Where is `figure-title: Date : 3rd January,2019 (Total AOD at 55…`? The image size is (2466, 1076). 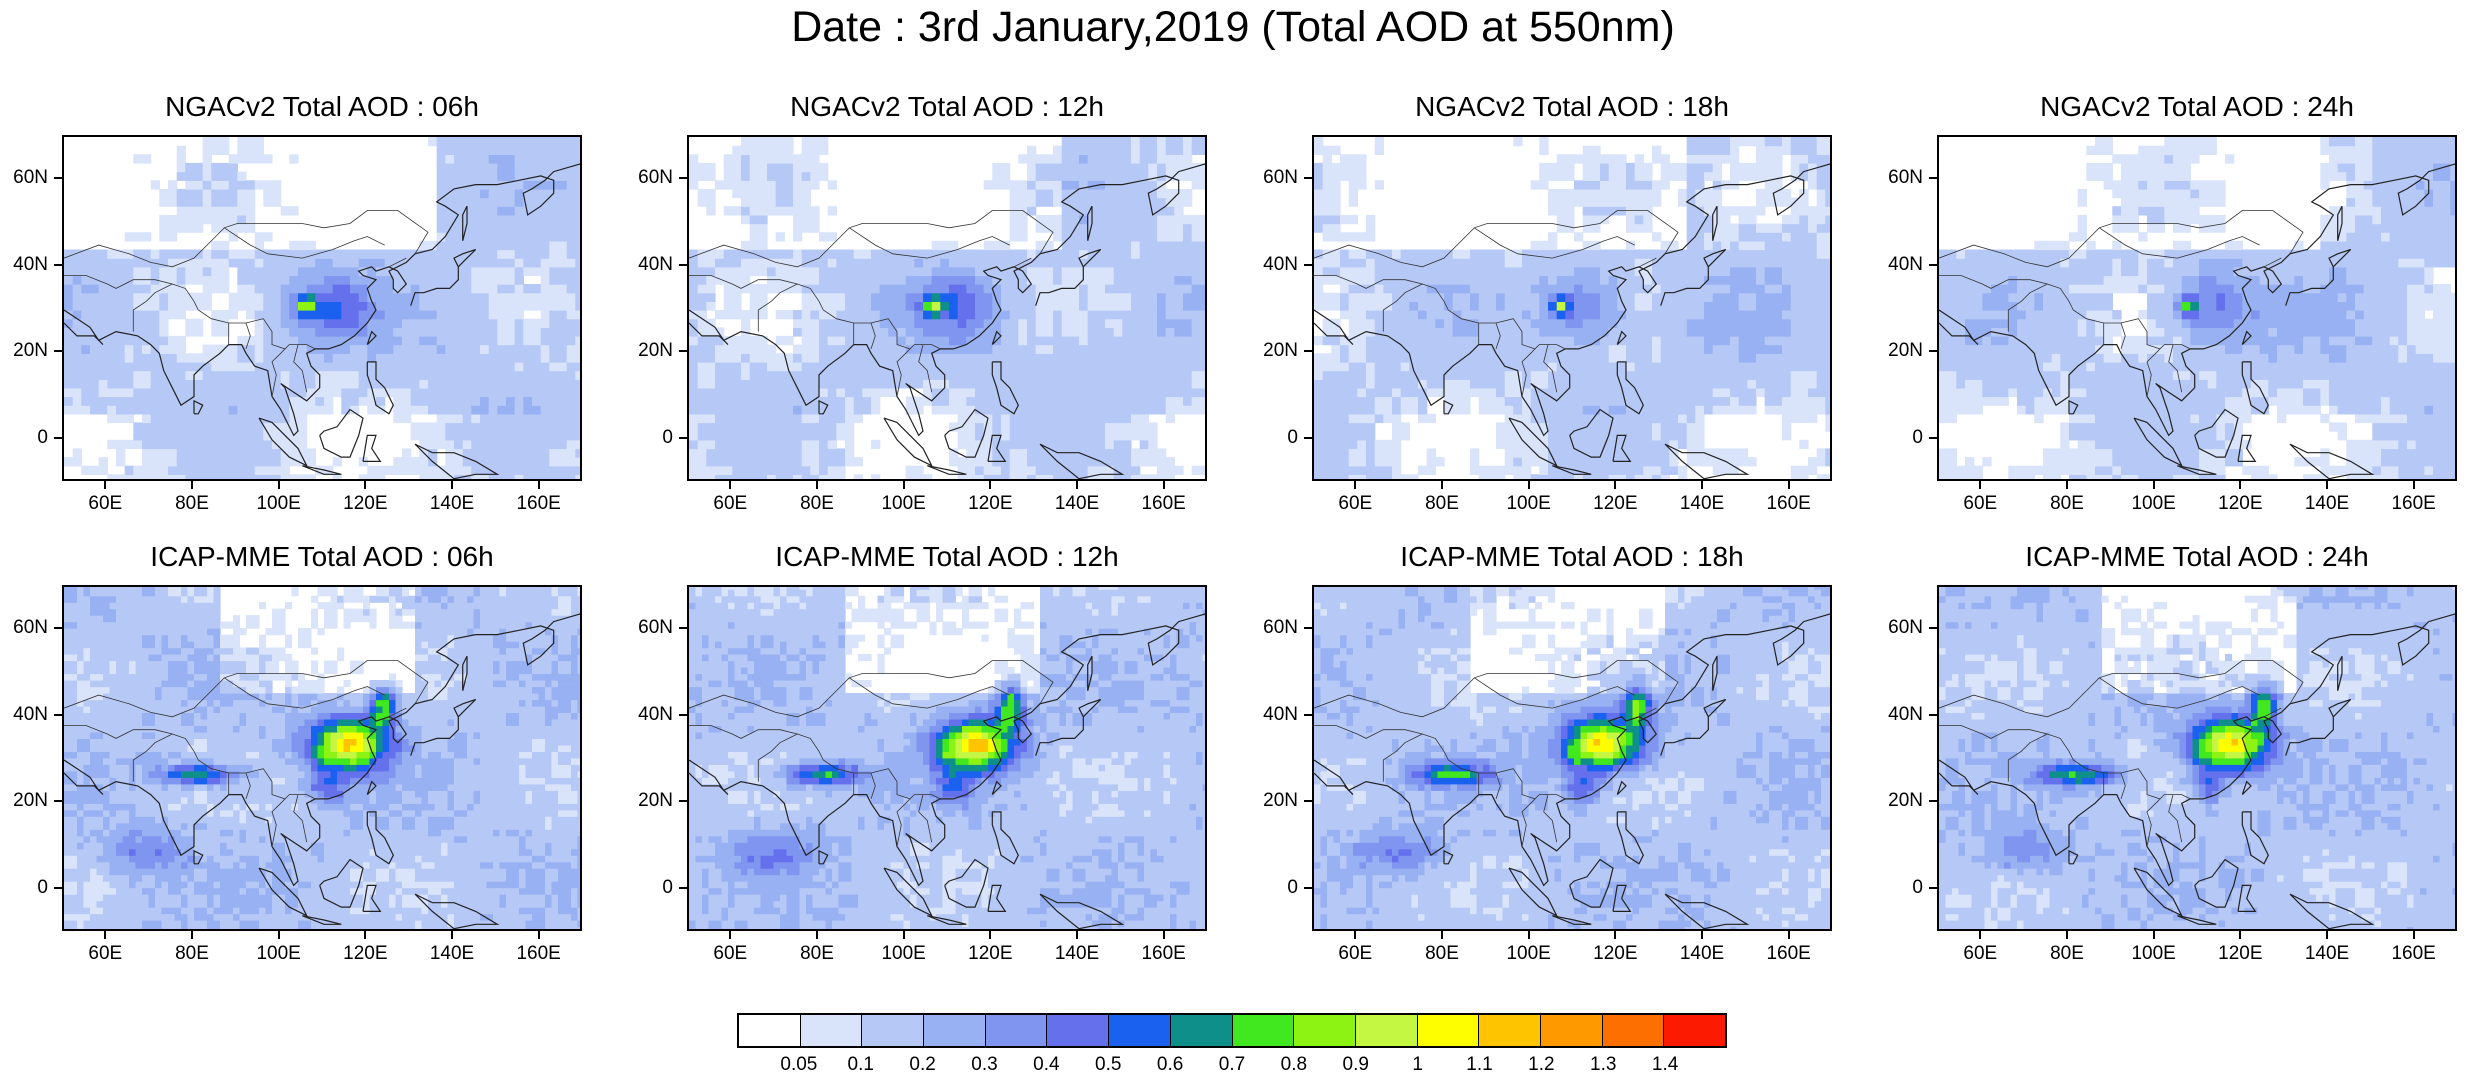
figure-title: Date : 3rd January,2019 (Total AOD at 55… is located at coordinates (1233, 27).